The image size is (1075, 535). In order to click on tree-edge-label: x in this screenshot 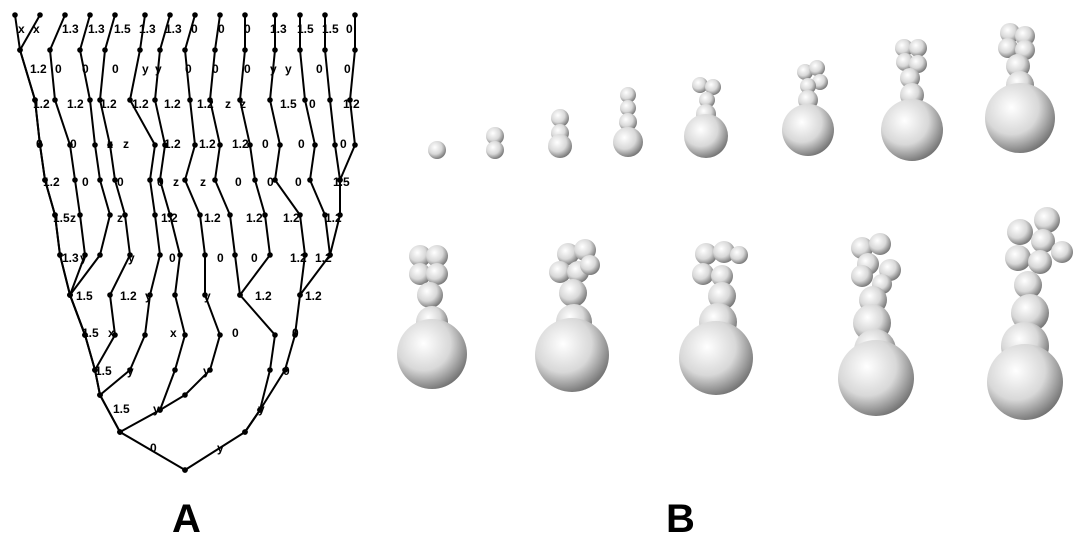, I will do `click(173, 333)`.